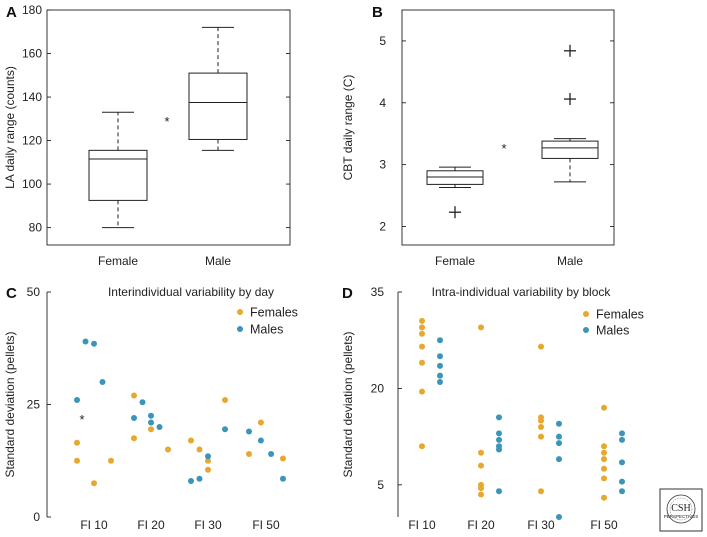  I want to click on x-tick-label-d: FI 10, so click(422, 525).